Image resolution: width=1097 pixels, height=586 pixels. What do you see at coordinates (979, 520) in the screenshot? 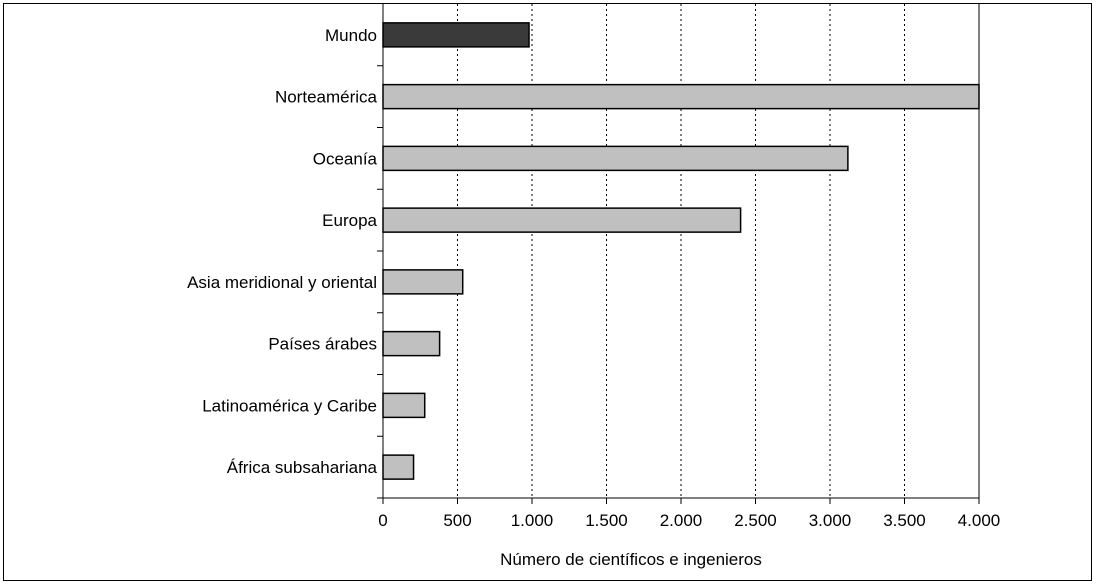
I see `x-tick-label: 4.000` at bounding box center [979, 520].